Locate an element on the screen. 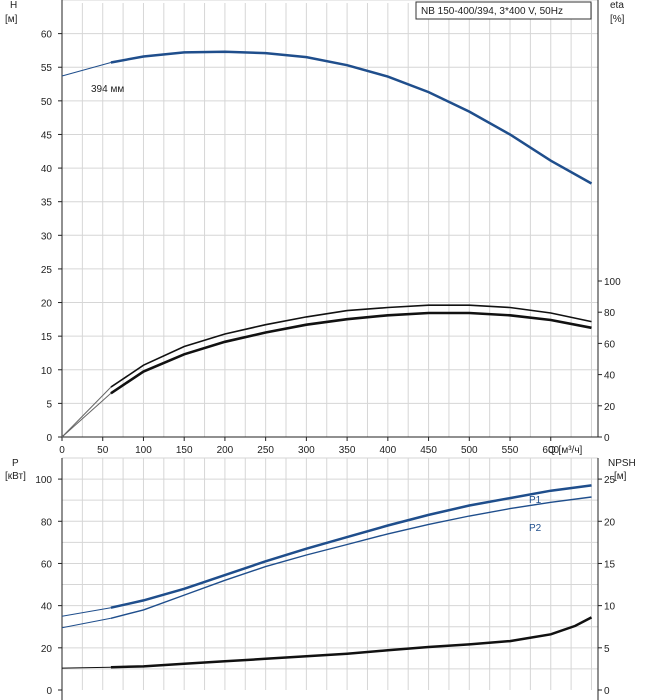 The width and height of the screenshot is (658, 700). h-axis-label: H is located at coordinates (13, 5).